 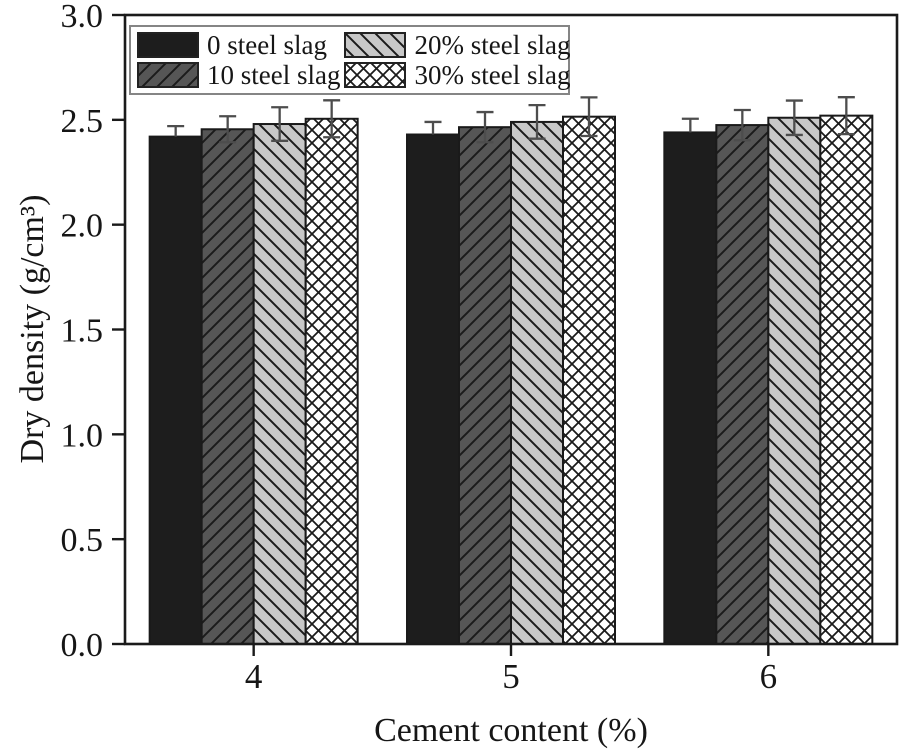 I want to click on legend-swatch-fwd-hatch, so click(x=168, y=75).